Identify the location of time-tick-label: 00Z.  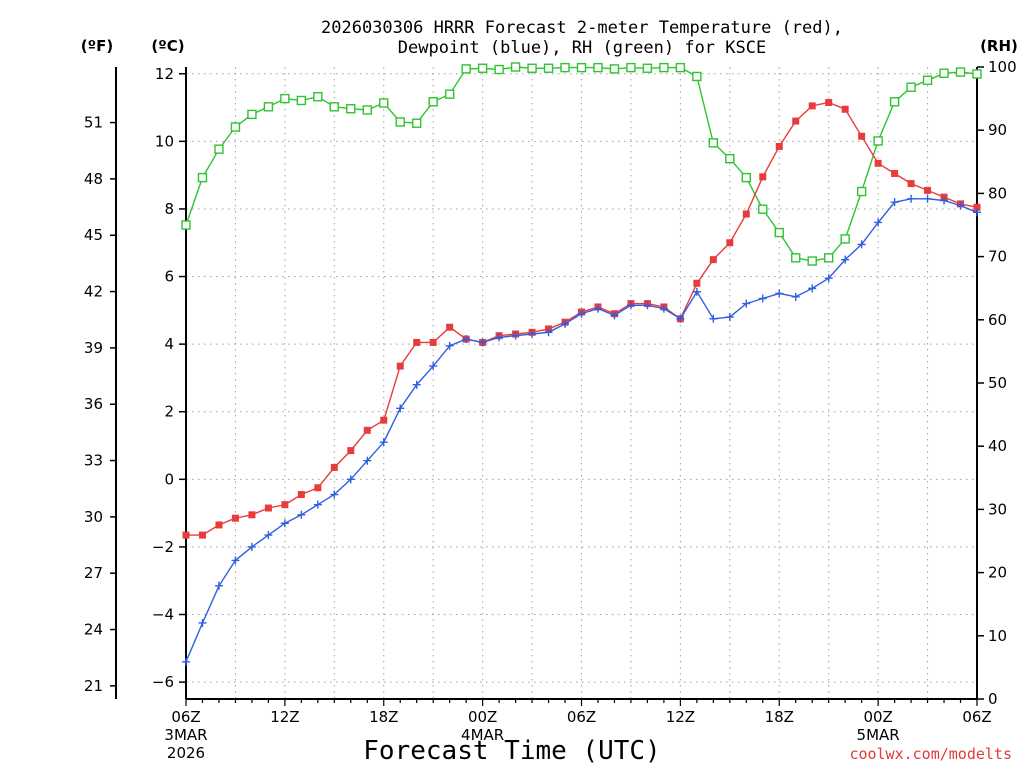
(482, 717).